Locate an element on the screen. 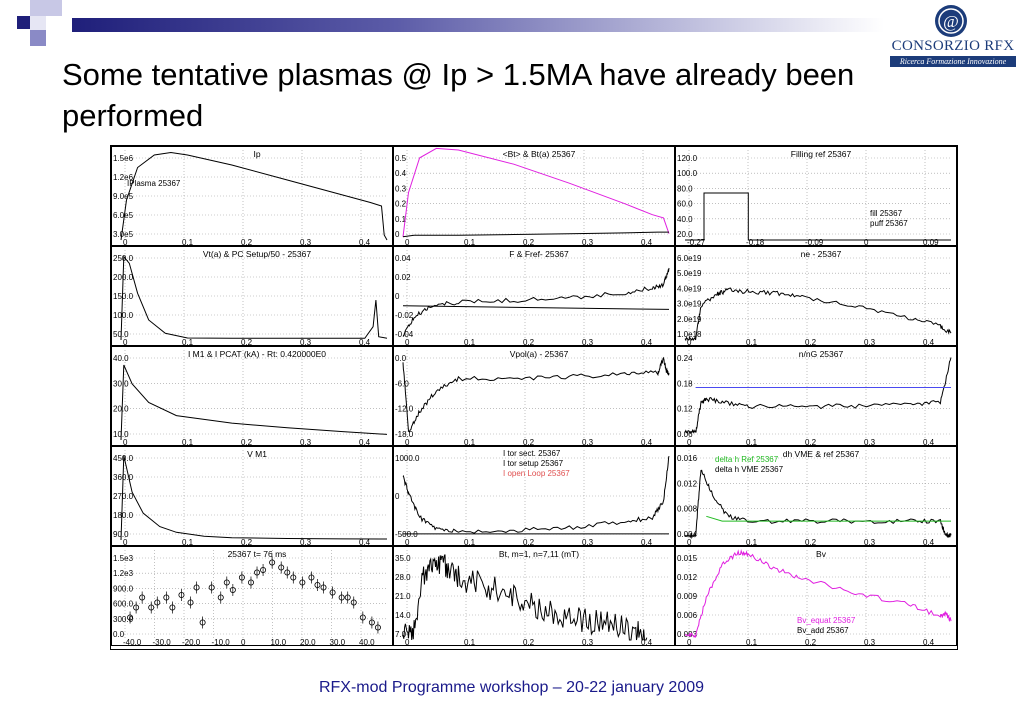 The width and height of the screenshot is (1023, 708). y-tick-label: 0.009 is located at coordinates (687, 596).